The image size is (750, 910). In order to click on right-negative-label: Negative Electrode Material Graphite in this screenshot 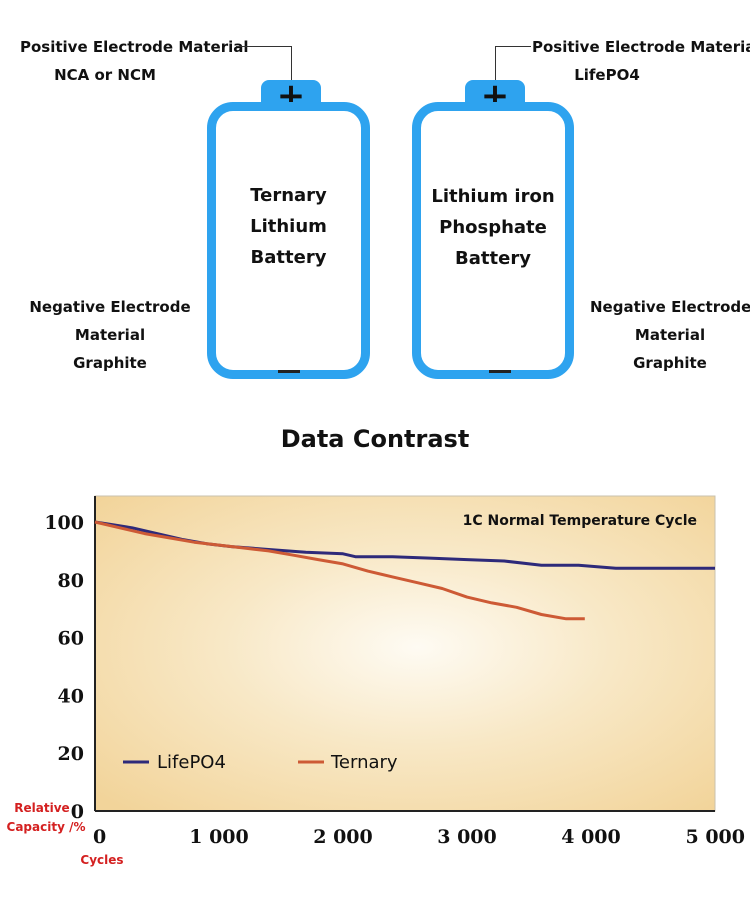, I will do `click(670, 335)`.